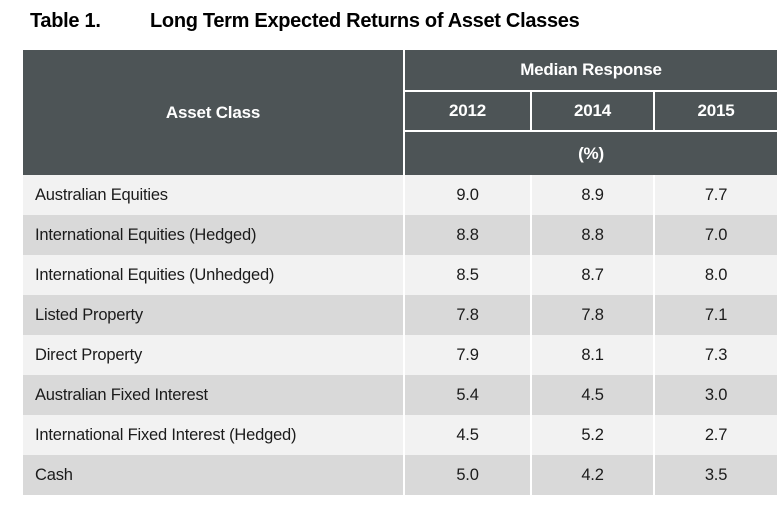  Describe the element at coordinates (467, 475) in the screenshot. I see `row-value-2012: 5.0` at that location.